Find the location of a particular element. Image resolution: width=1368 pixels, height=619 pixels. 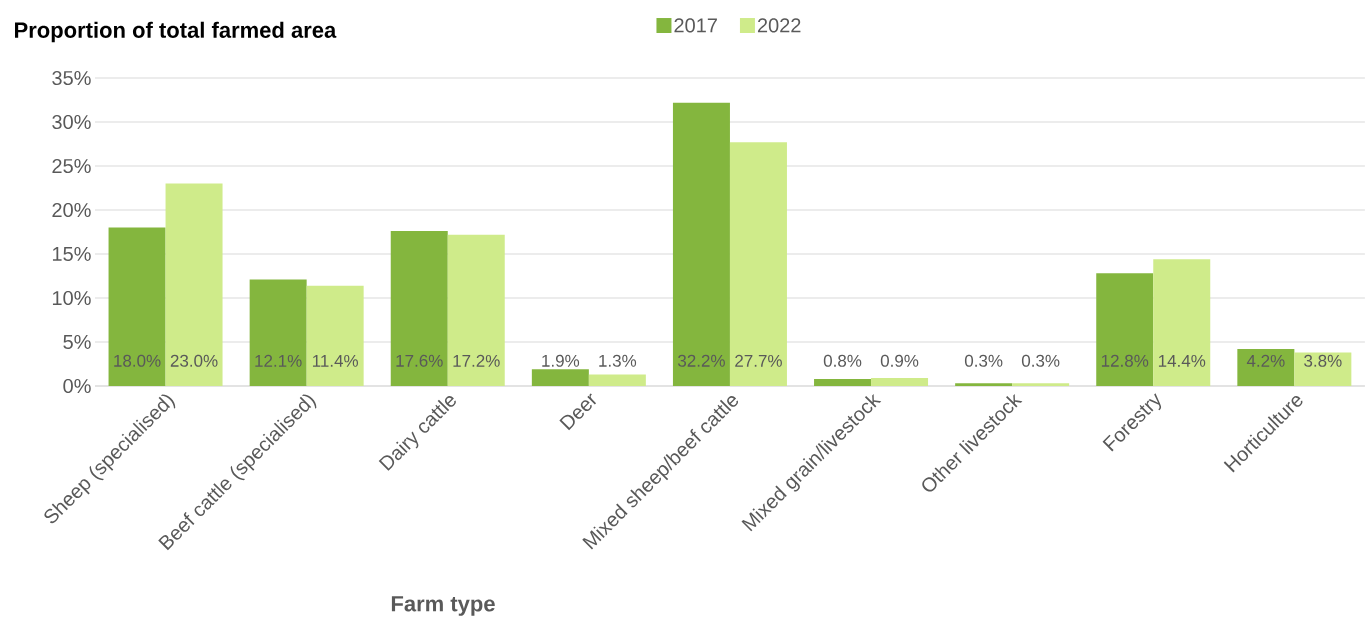

data-label: 17.6% is located at coordinates (419, 360).